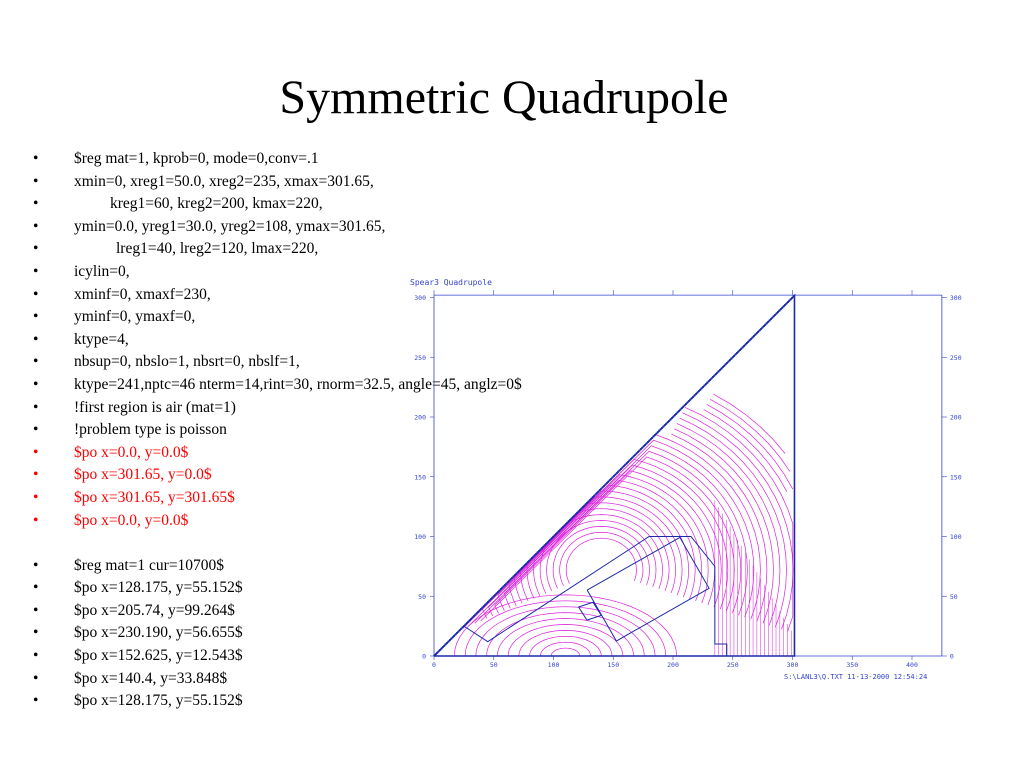 The width and height of the screenshot is (1024, 768). What do you see at coordinates (154, 610) in the screenshot?
I see `bullet-text: $po x=205.74, y=99.264$` at bounding box center [154, 610].